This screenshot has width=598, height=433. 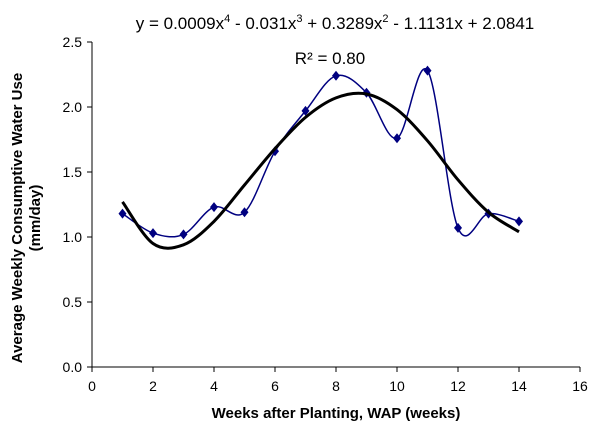 I want to click on y-axis-title-unit: (mm/day), so click(x=35, y=218).